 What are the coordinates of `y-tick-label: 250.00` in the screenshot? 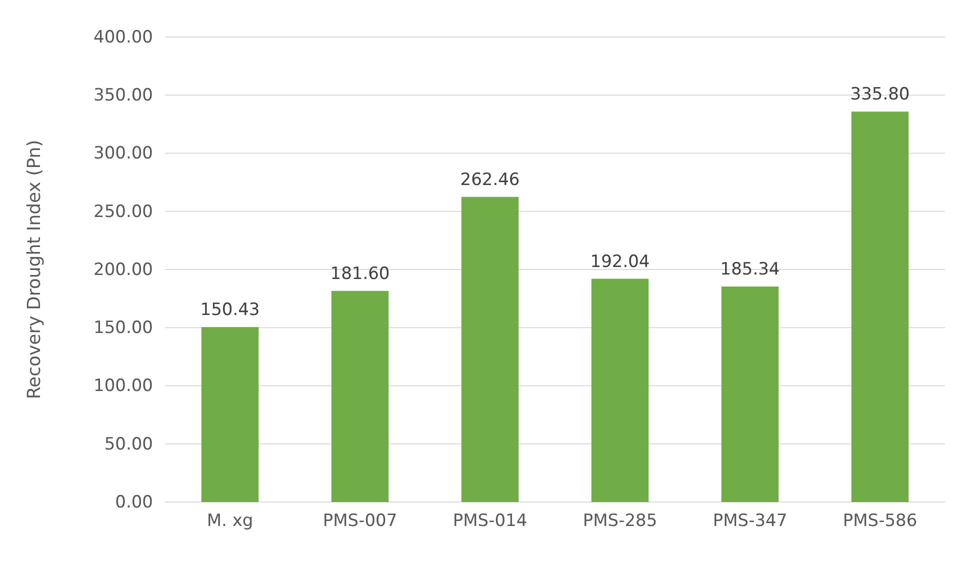 It's located at (123, 212).